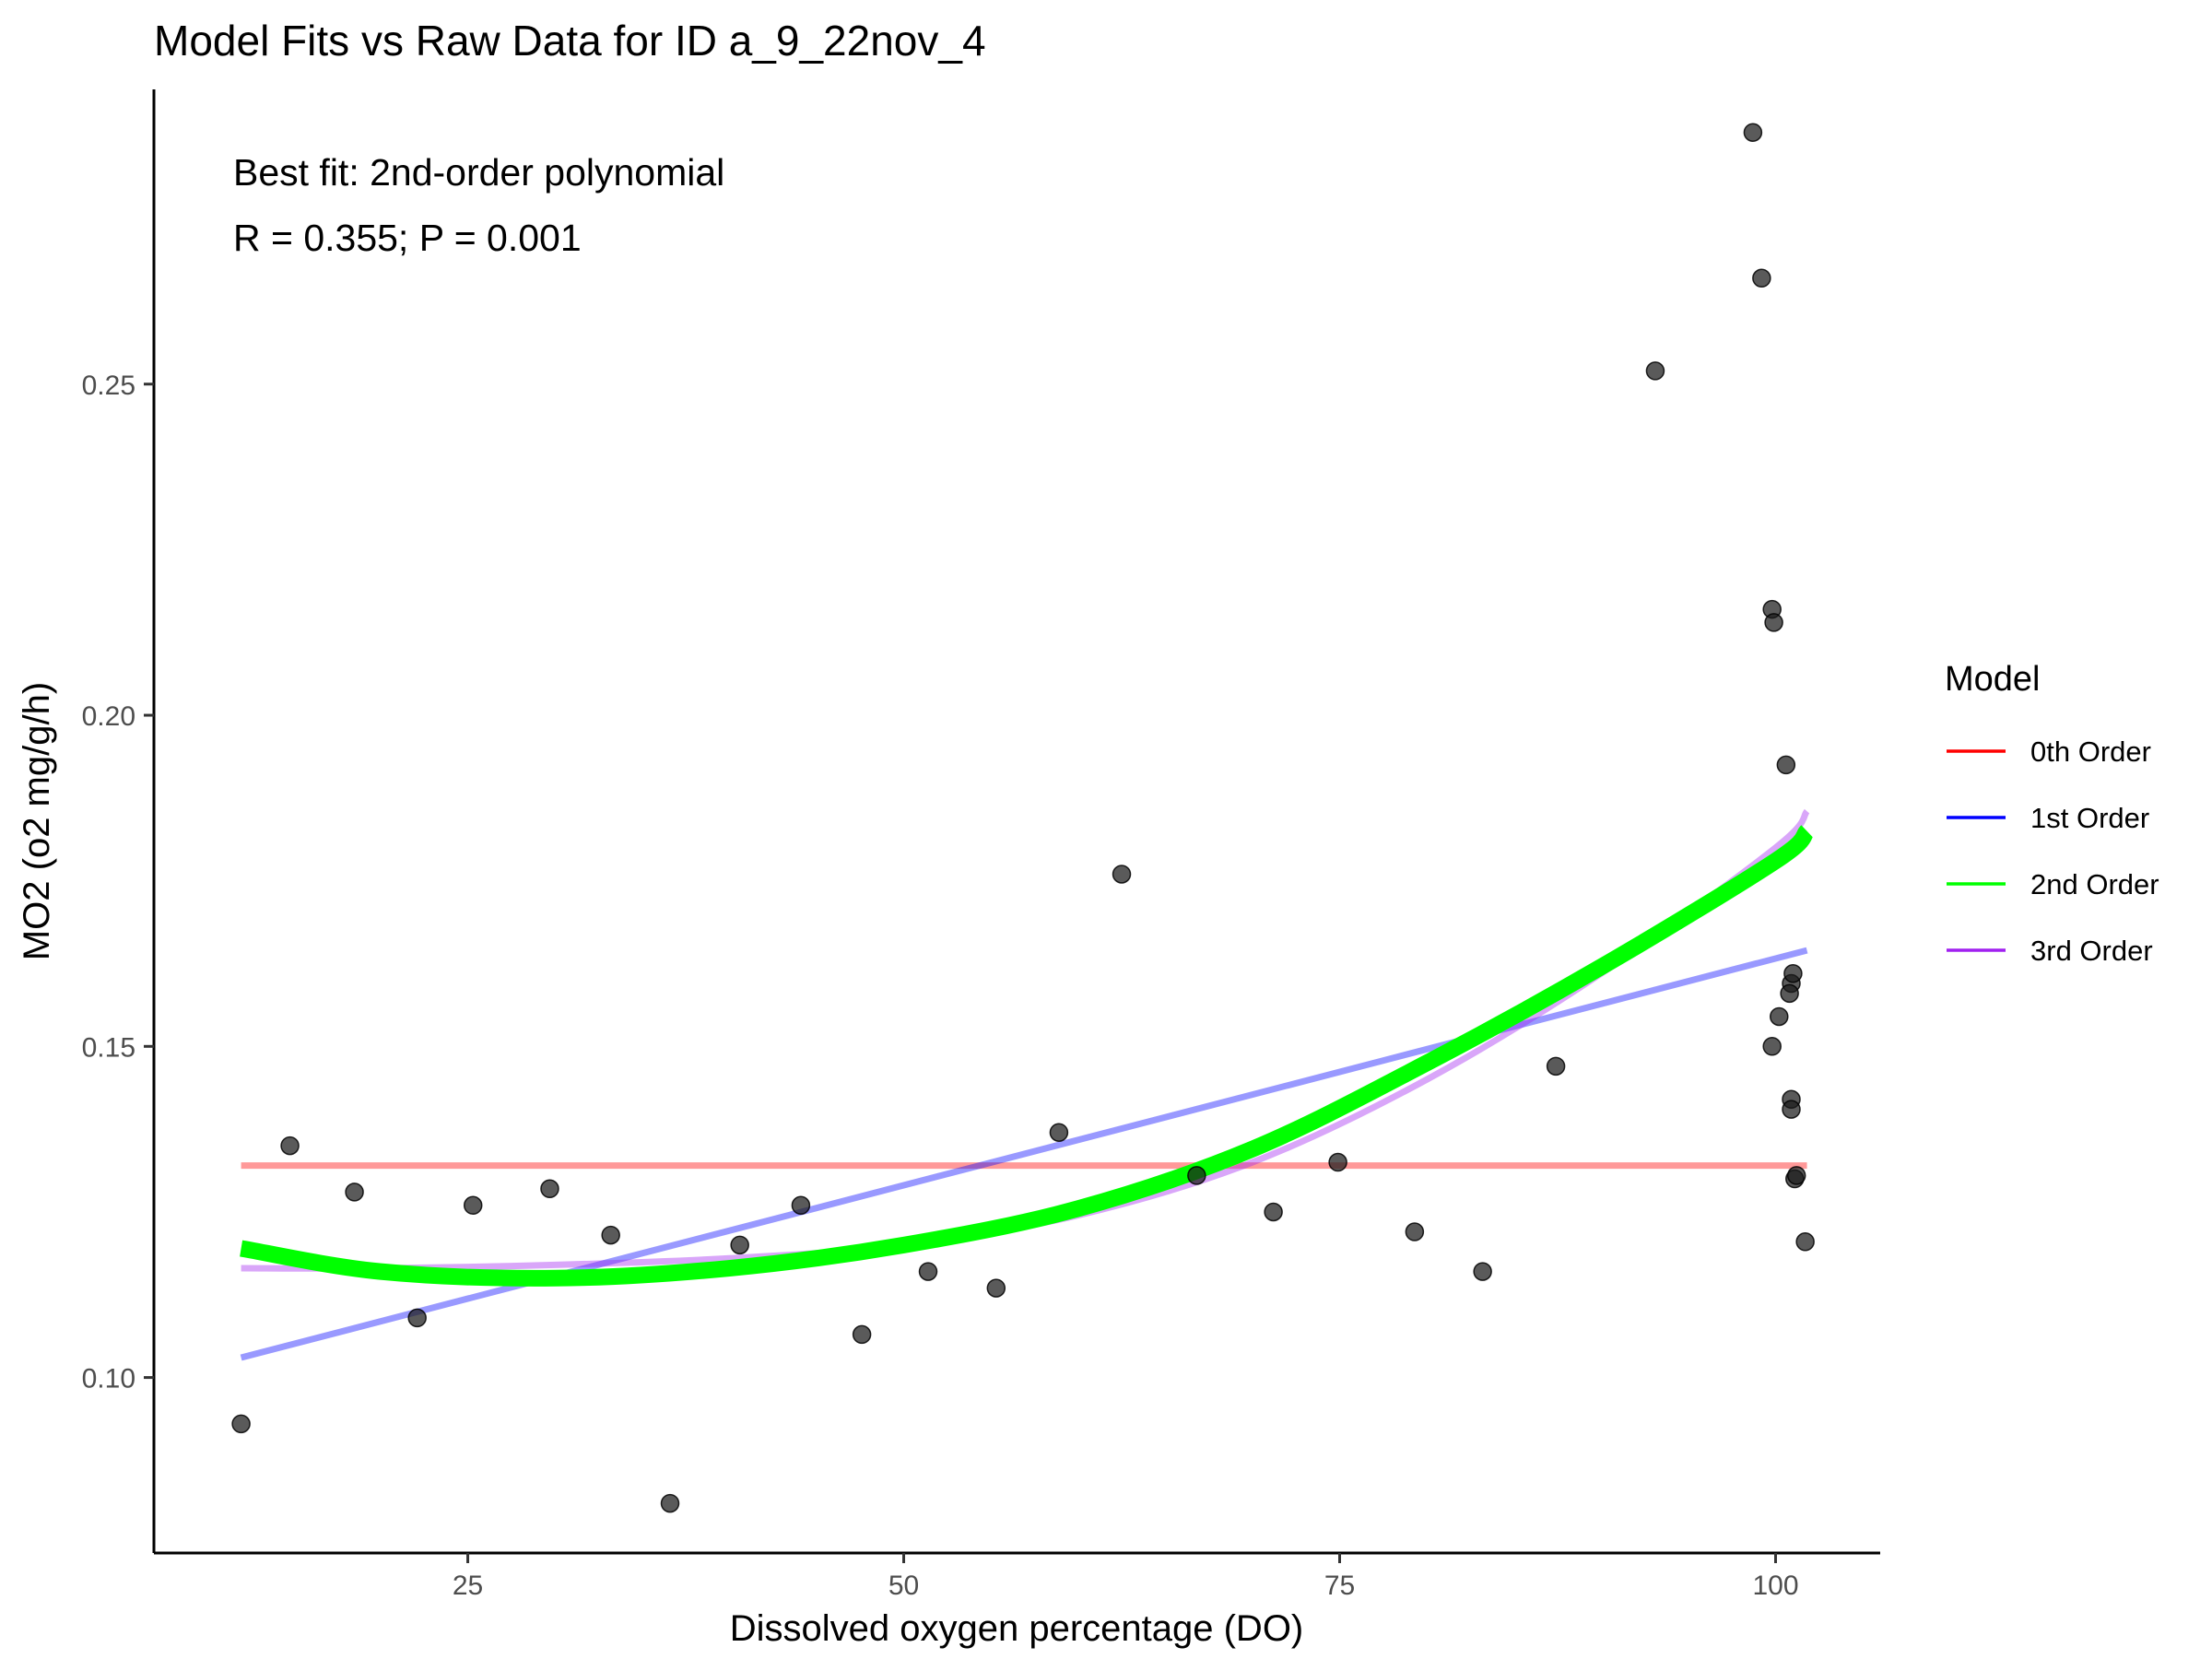 The image size is (2212, 1659). I want to click on legend-title: Model, so click(1993, 679).